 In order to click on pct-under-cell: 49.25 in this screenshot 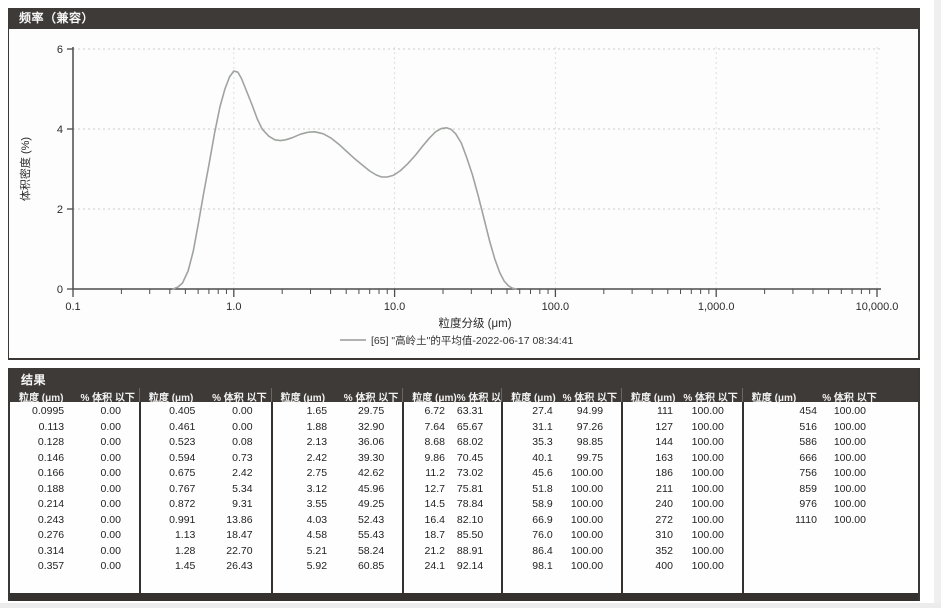, I will do `click(371, 504)`.